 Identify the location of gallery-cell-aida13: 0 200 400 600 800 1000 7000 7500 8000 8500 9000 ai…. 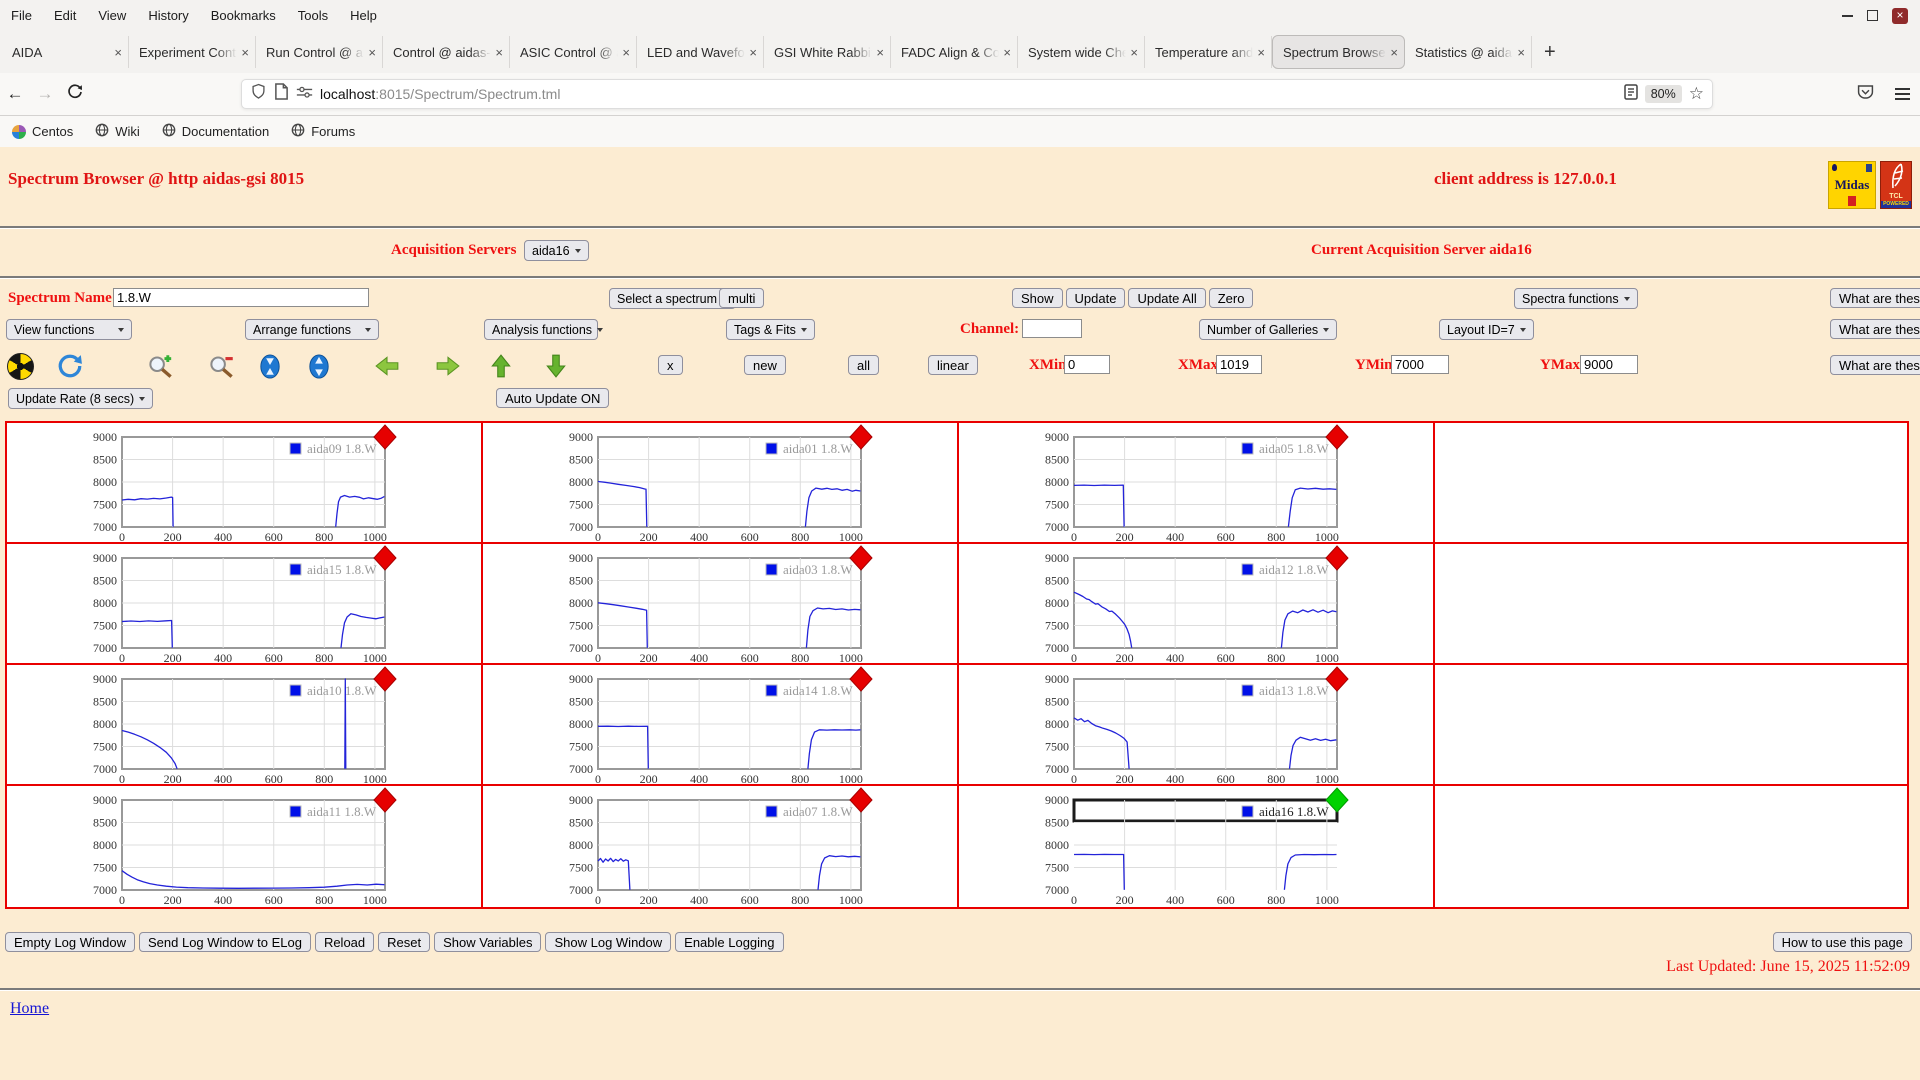
(1197, 725).